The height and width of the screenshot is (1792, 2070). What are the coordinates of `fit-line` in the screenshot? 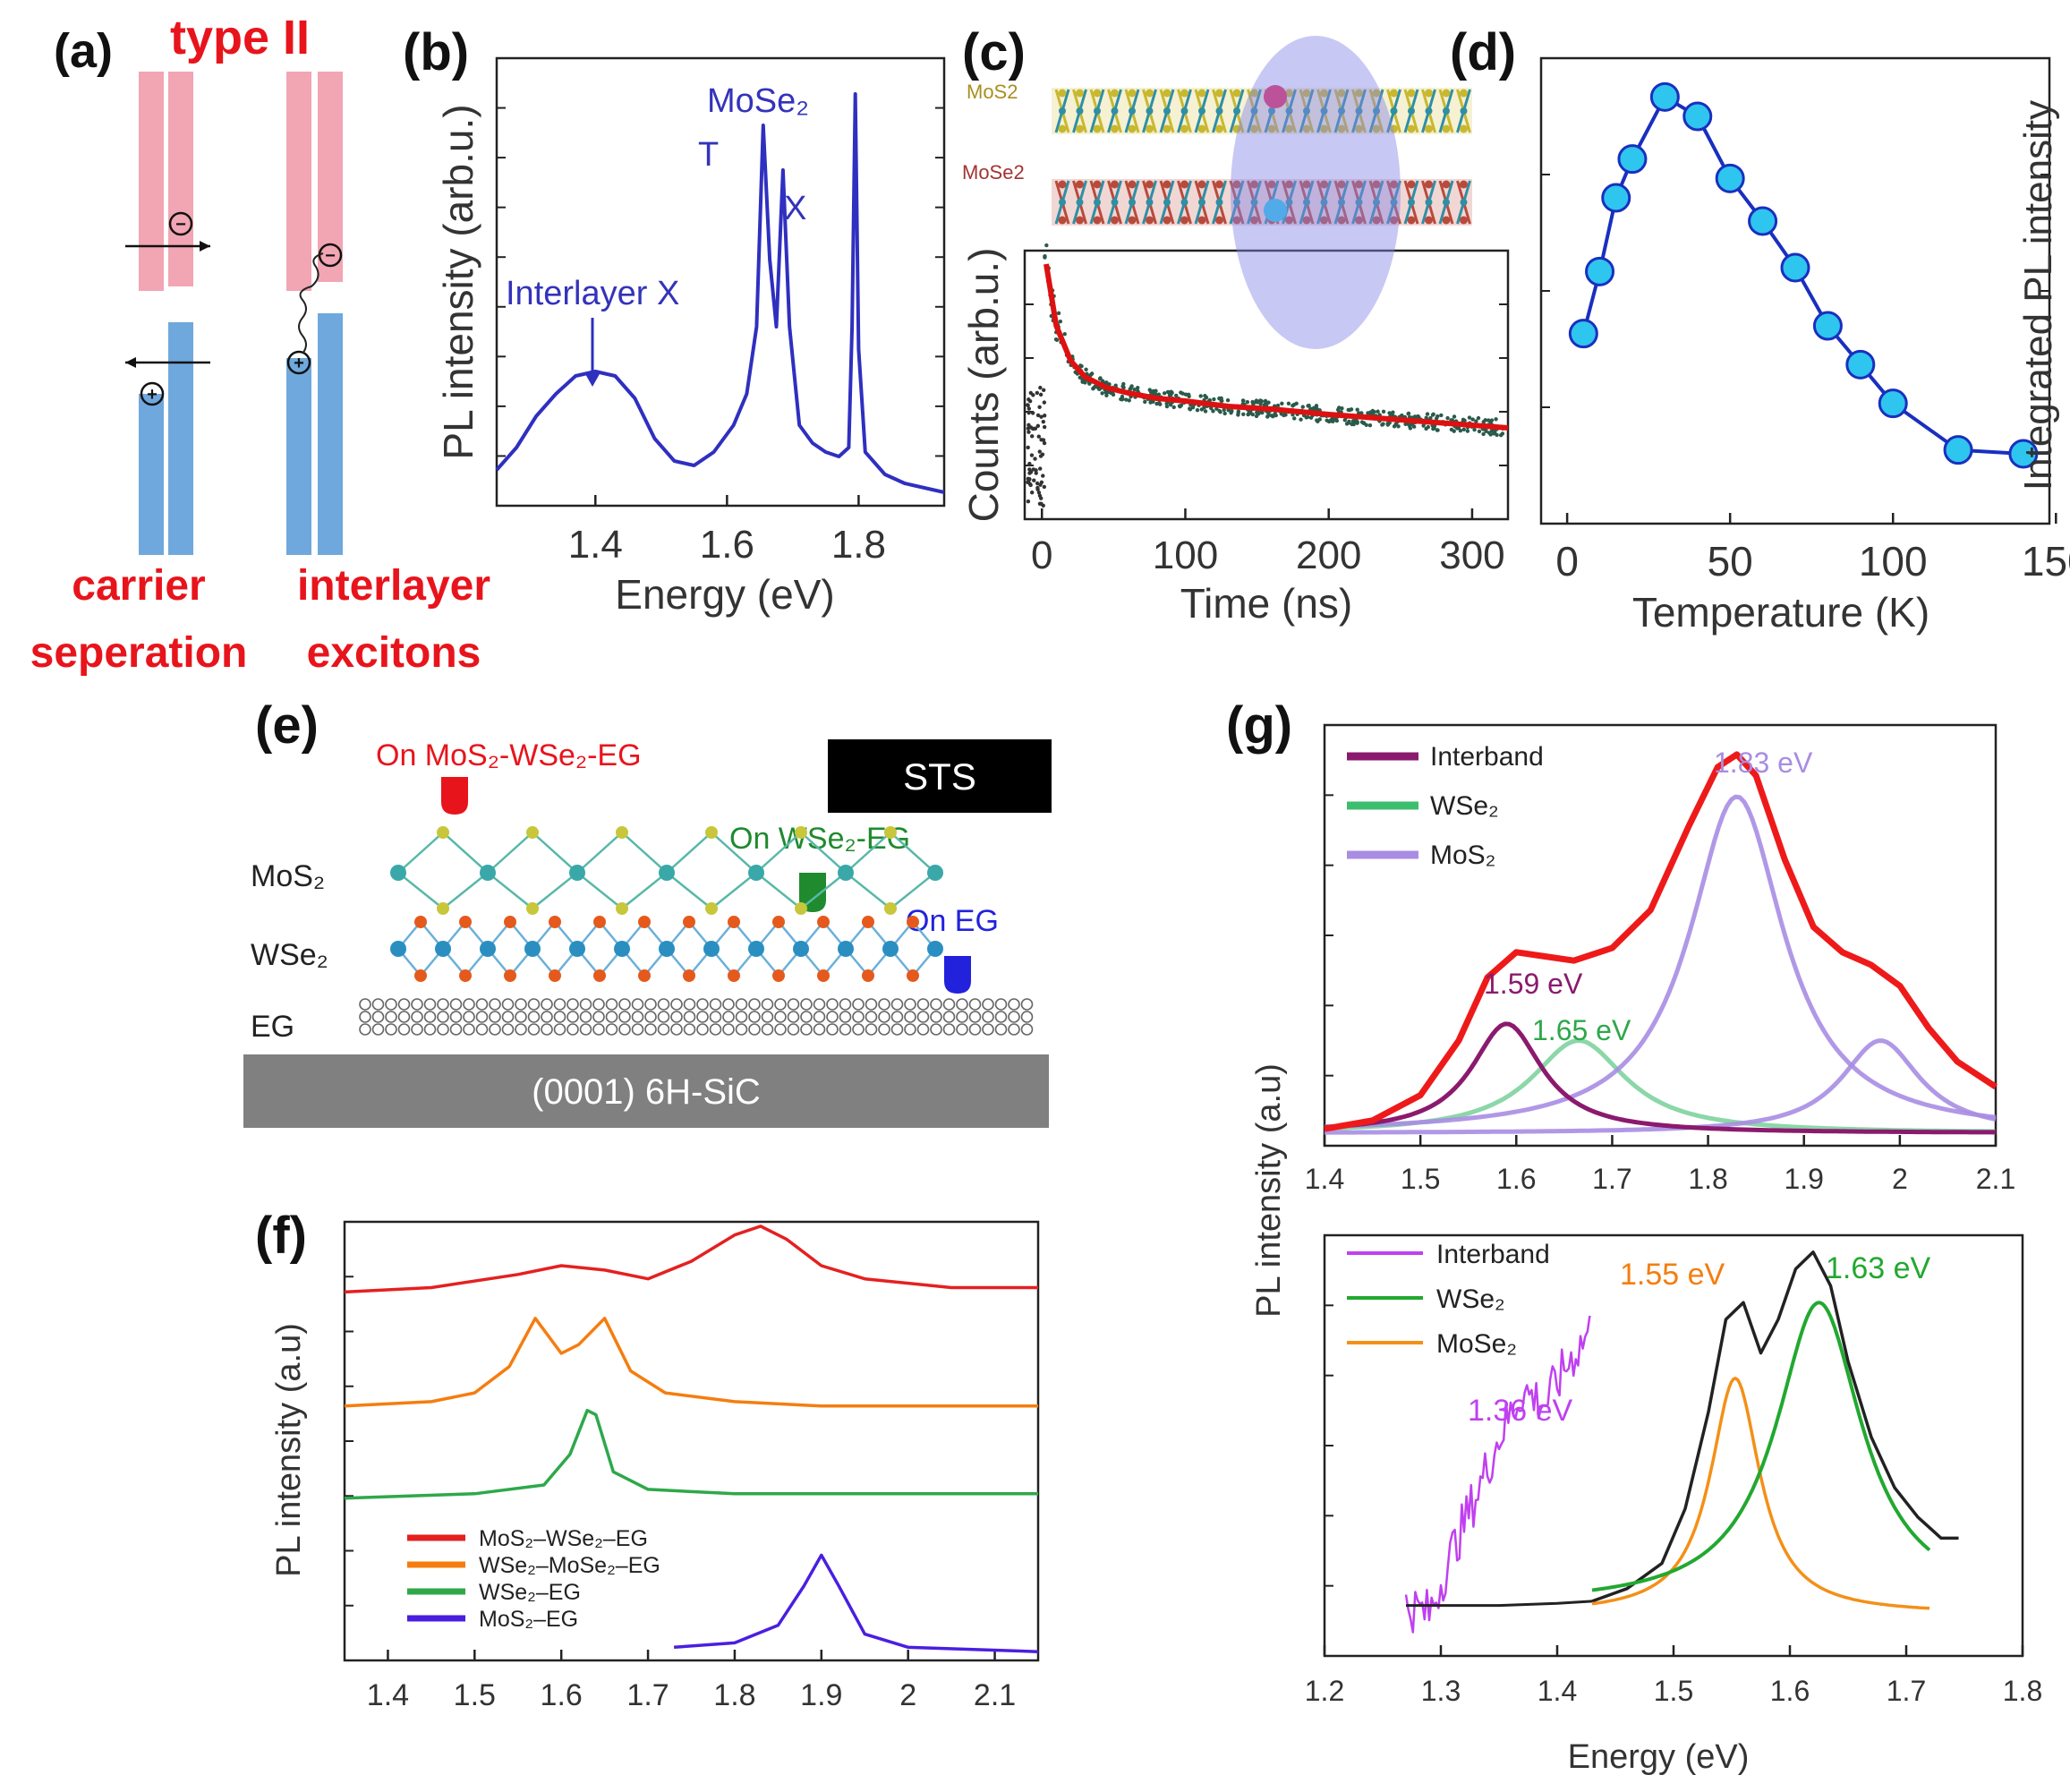 It's located at (1276, 347).